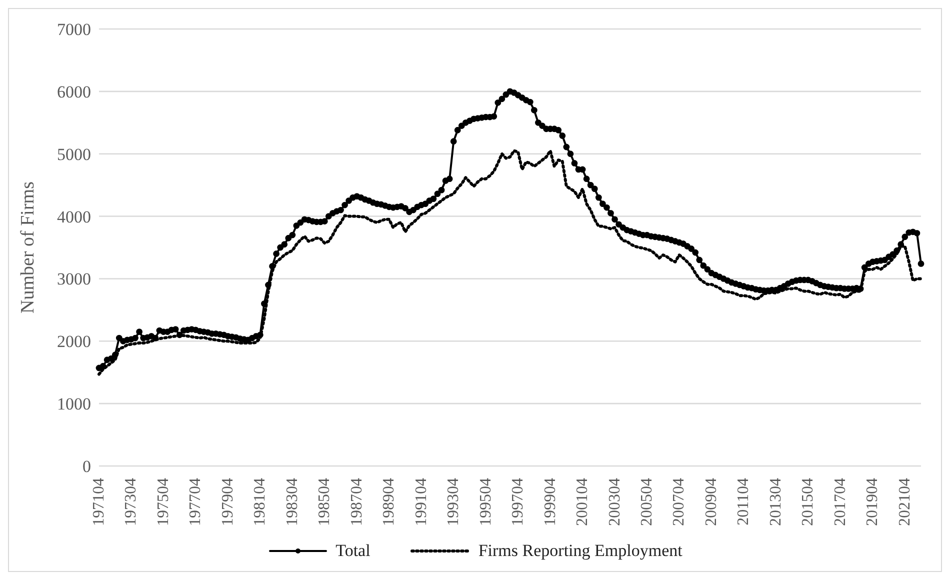  What do you see at coordinates (485, 502) in the screenshot?
I see `x-tick-label: 199504` at bounding box center [485, 502].